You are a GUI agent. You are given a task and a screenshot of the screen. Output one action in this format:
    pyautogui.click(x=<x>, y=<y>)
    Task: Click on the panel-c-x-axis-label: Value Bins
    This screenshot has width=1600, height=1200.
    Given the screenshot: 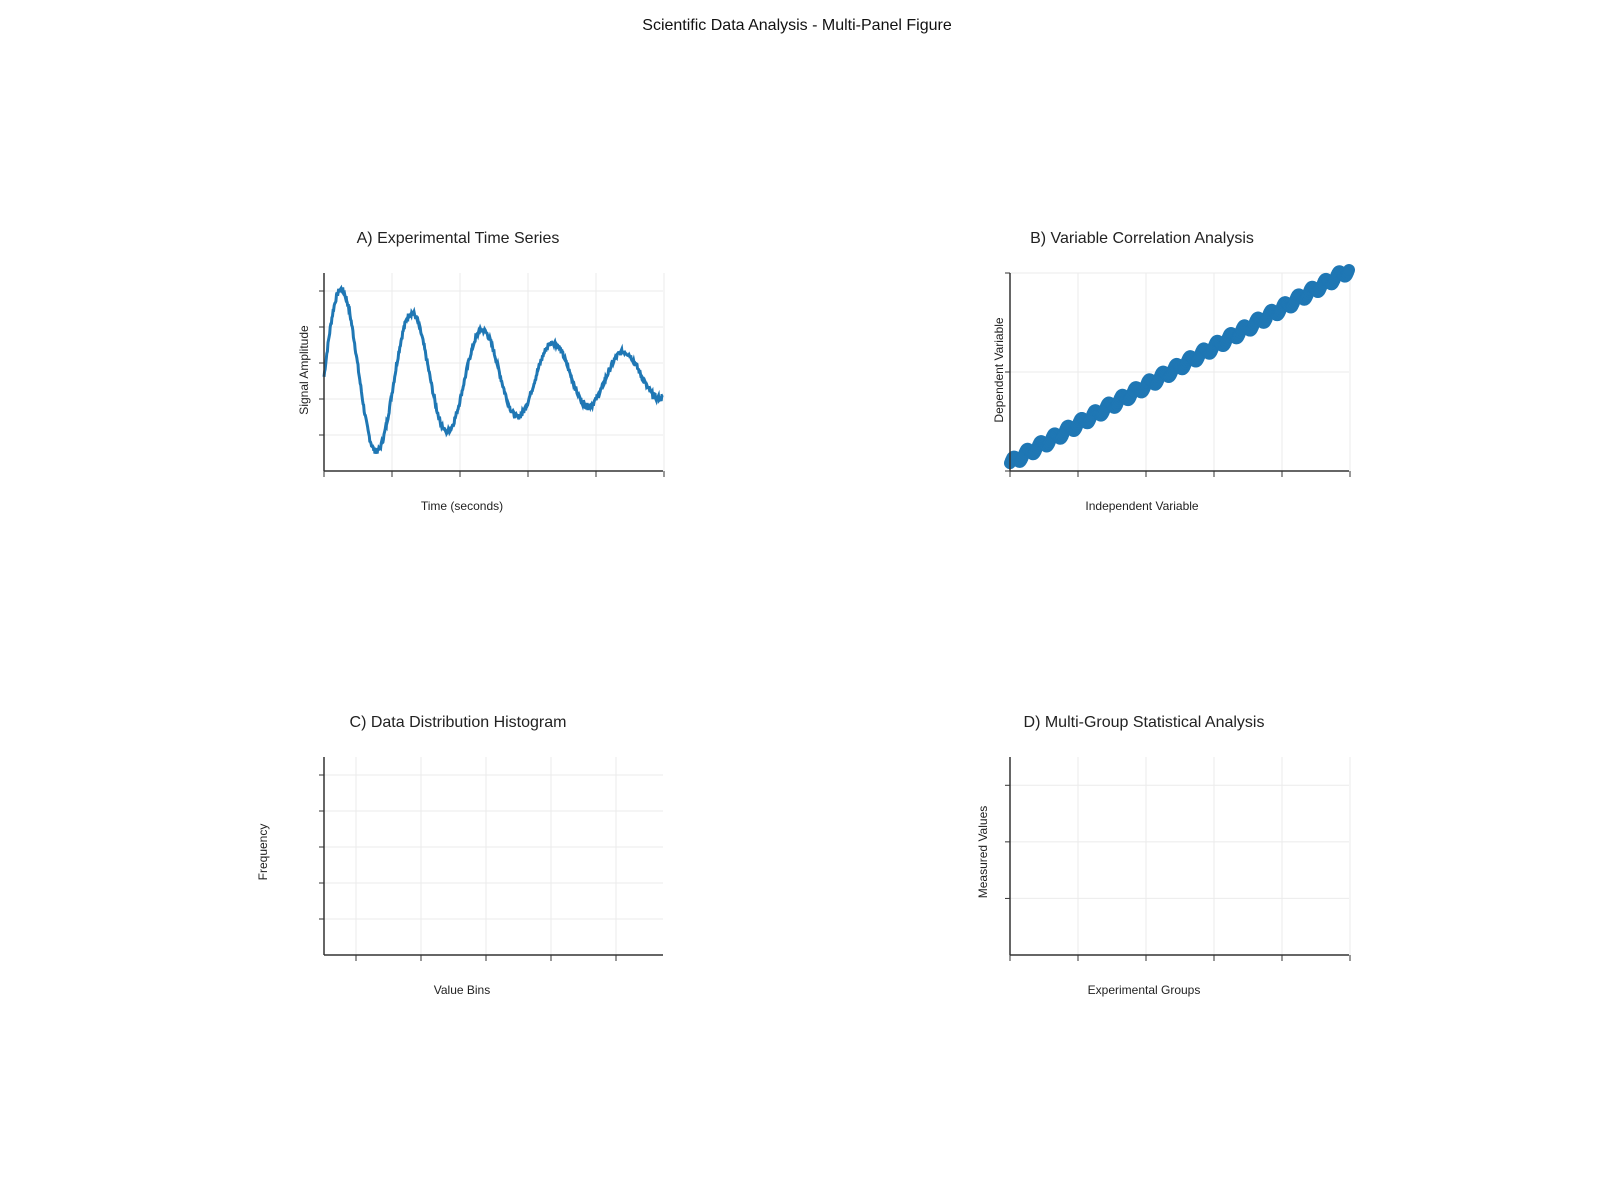 What is the action you would take?
    pyautogui.click(x=462, y=990)
    